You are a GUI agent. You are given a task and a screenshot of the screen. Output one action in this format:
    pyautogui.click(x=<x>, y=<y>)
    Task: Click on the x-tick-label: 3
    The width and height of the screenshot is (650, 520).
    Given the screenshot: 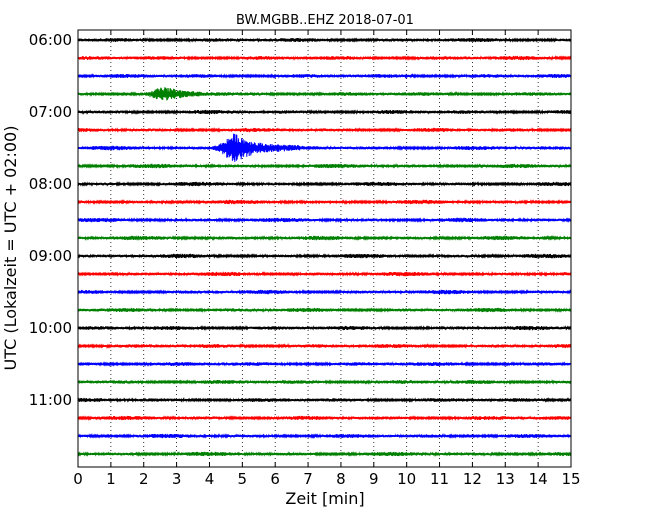 What is the action you would take?
    pyautogui.click(x=177, y=479)
    